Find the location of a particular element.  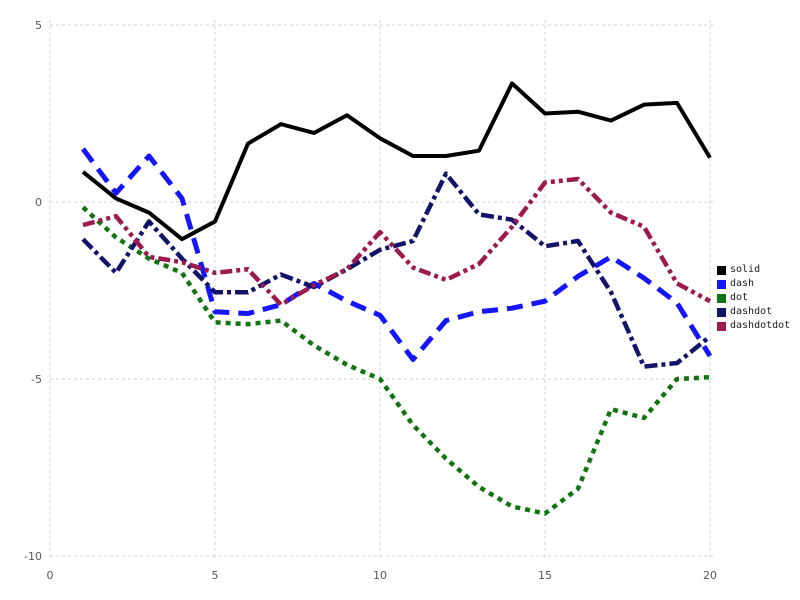

legend-label-dashdot: dashdot is located at coordinates (751, 311).